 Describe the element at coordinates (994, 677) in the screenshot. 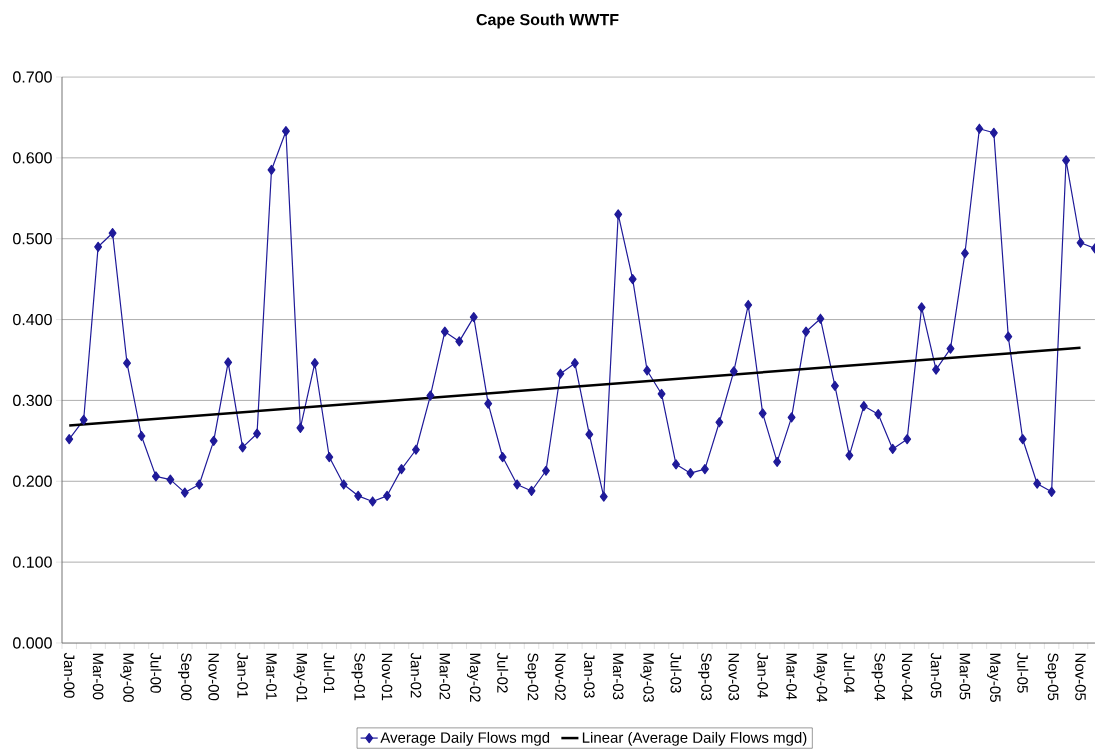

I see `x-tick-label: May-05` at that location.